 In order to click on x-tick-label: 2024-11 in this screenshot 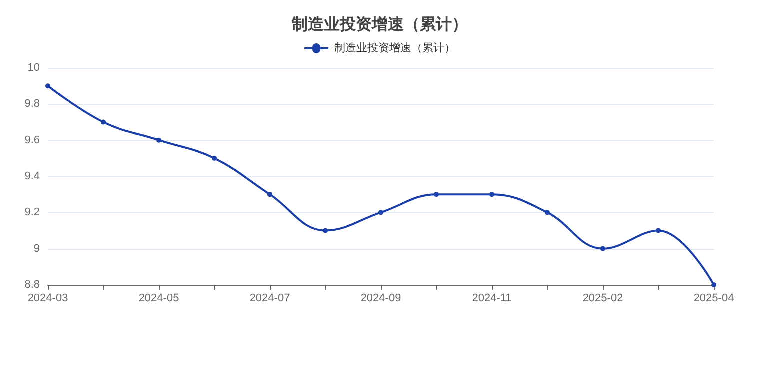, I will do `click(492, 298)`.